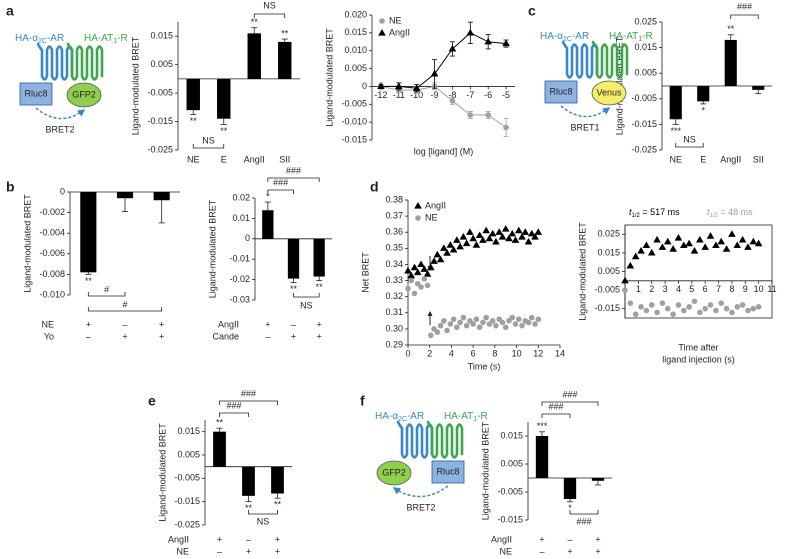 The width and height of the screenshot is (800, 559). I want to click on y-tick-label: 0.020, so click(355, 14).